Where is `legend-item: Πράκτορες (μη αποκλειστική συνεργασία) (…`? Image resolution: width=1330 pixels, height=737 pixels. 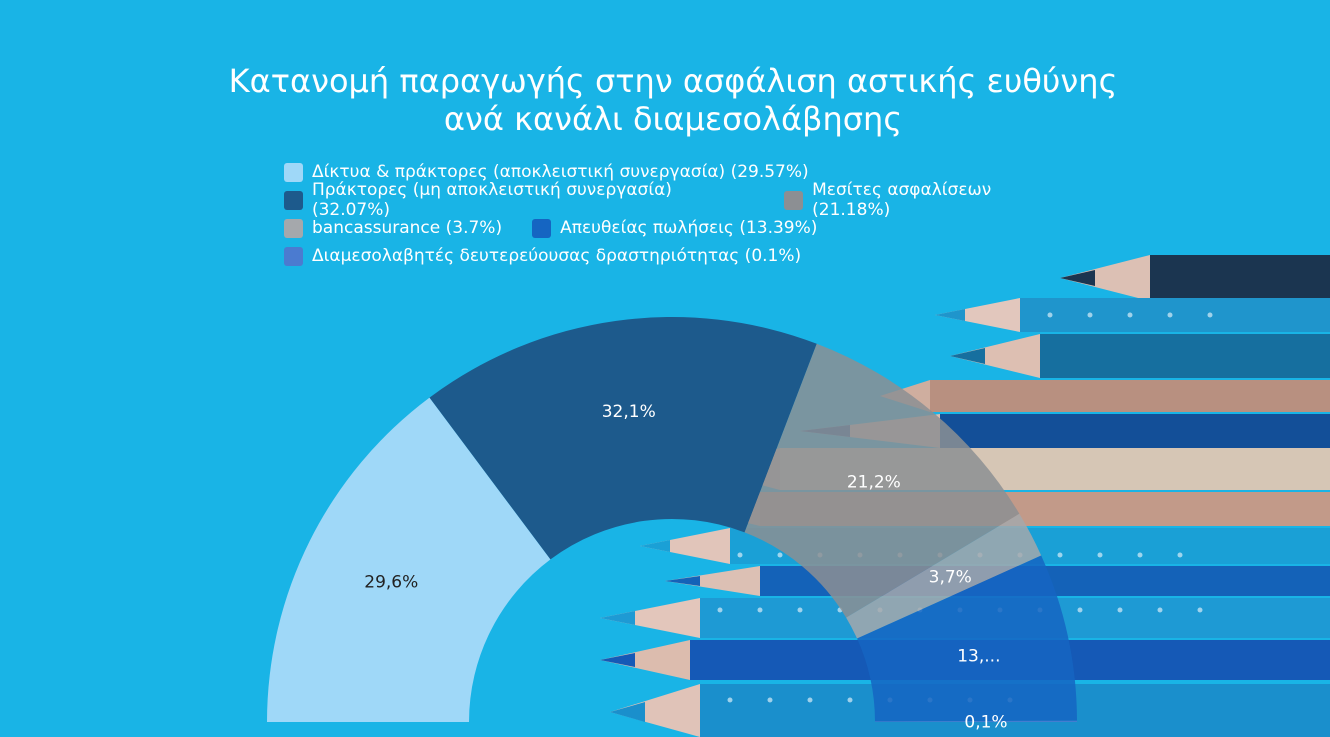 legend-item: Πράκτορες (μη αποκλειστική συνεργασία) (… is located at coordinates (519, 200).